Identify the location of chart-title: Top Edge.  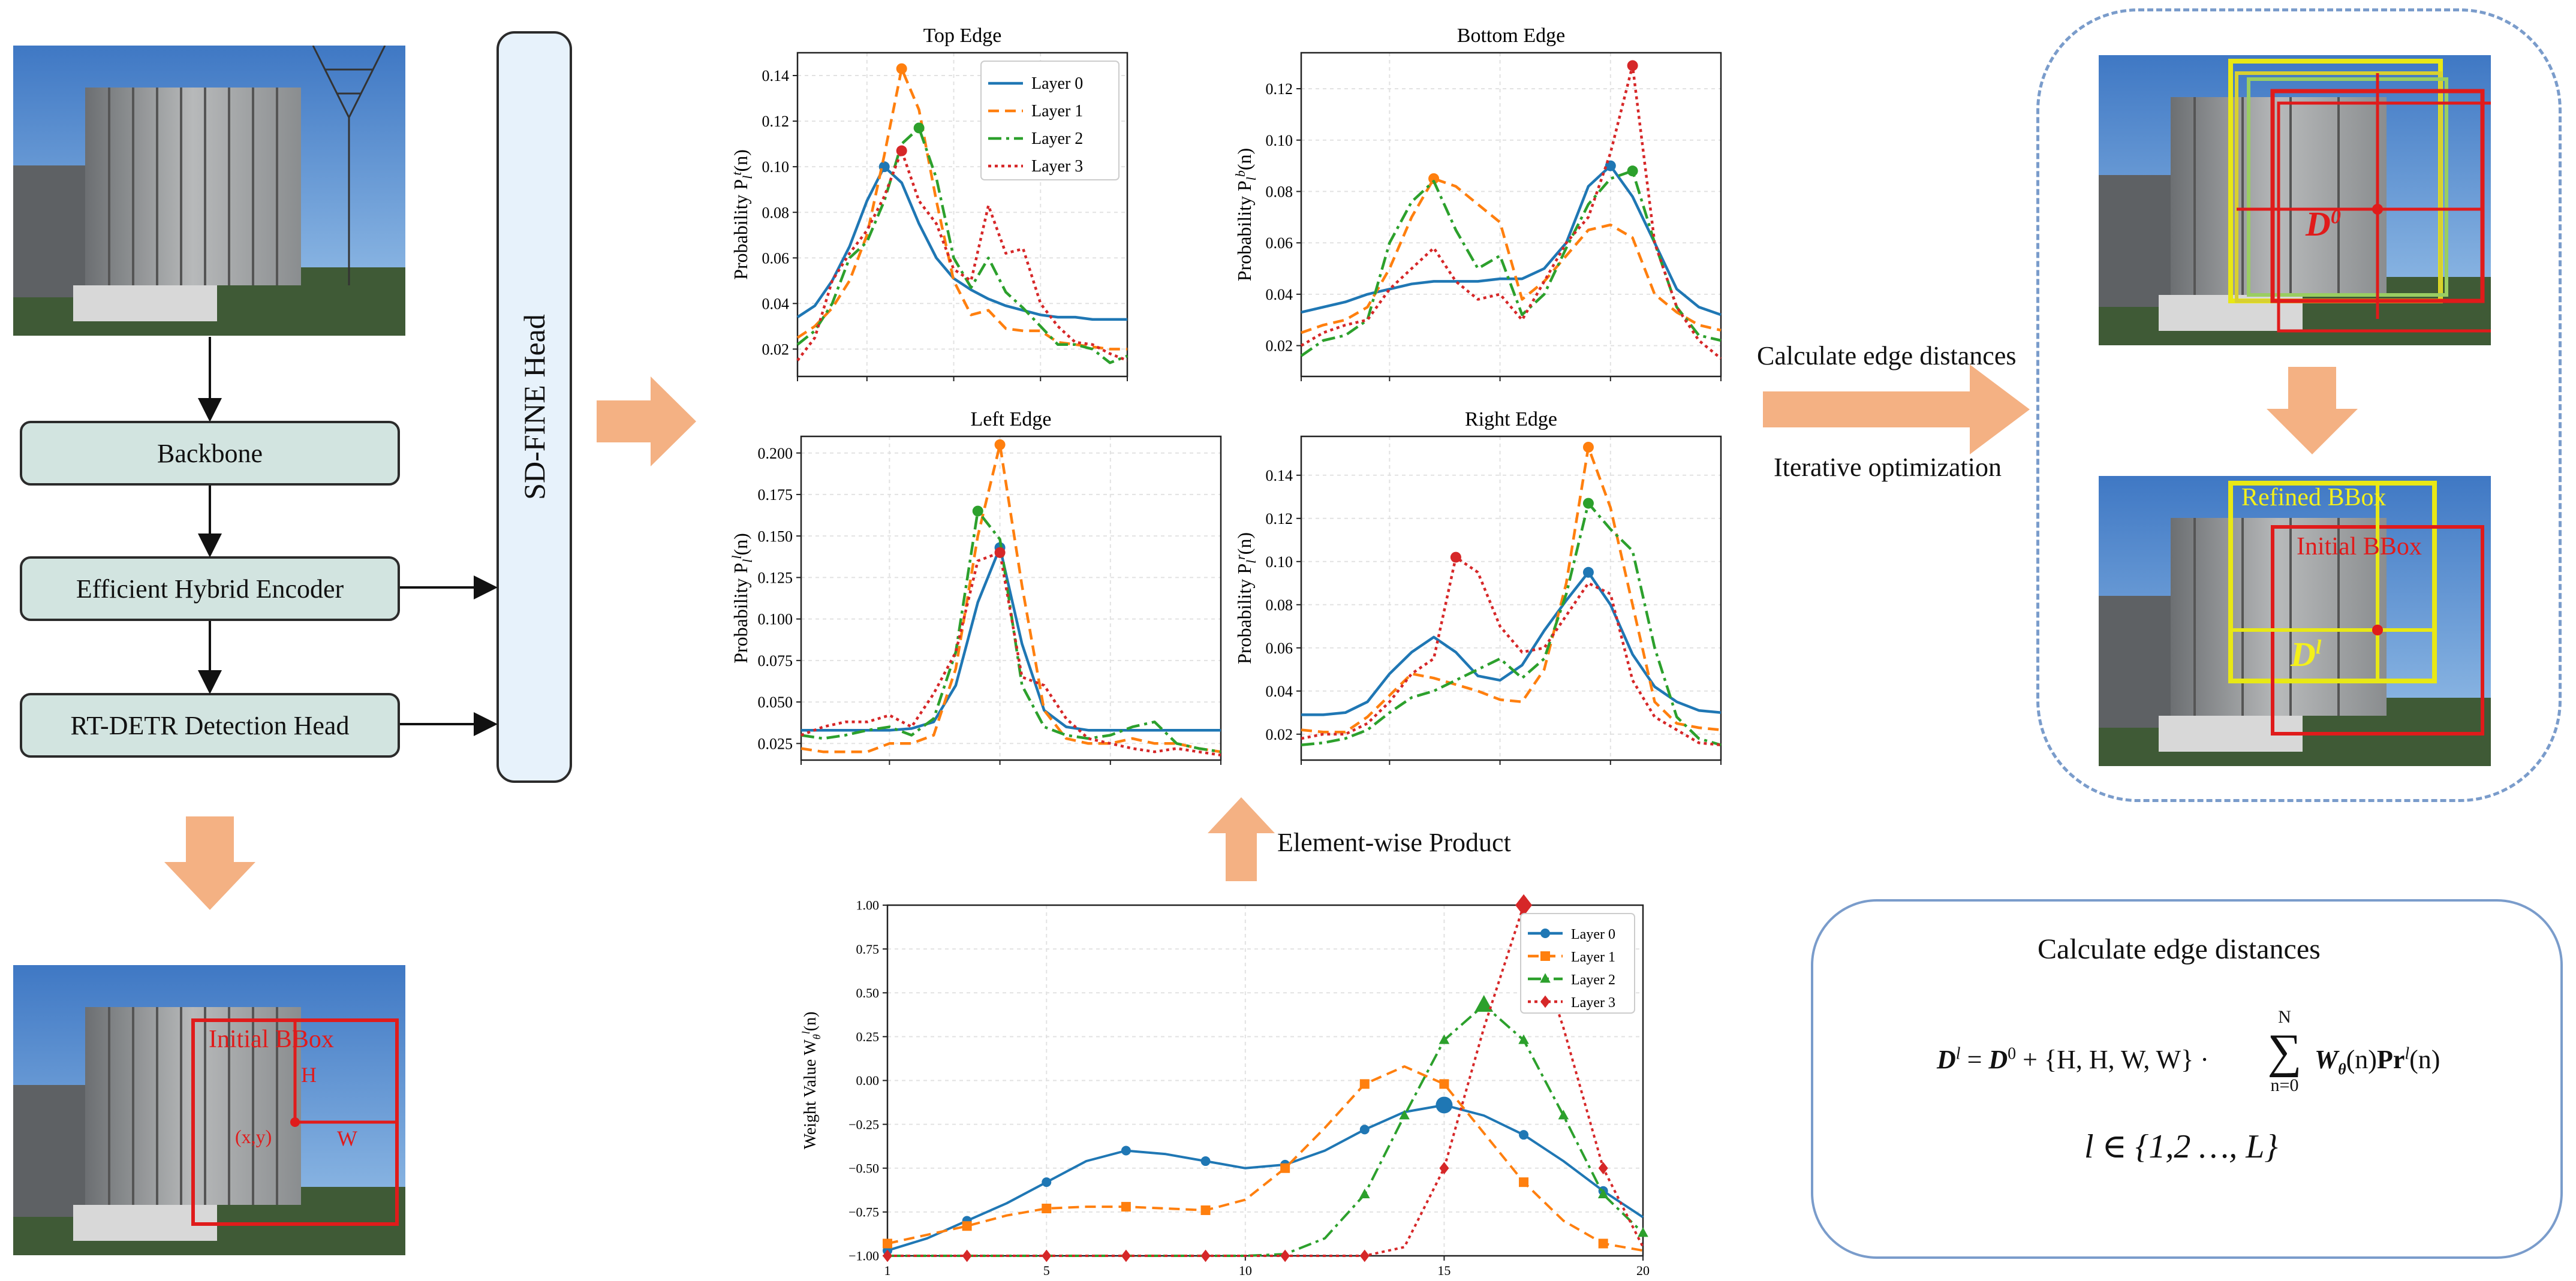
(962, 36).